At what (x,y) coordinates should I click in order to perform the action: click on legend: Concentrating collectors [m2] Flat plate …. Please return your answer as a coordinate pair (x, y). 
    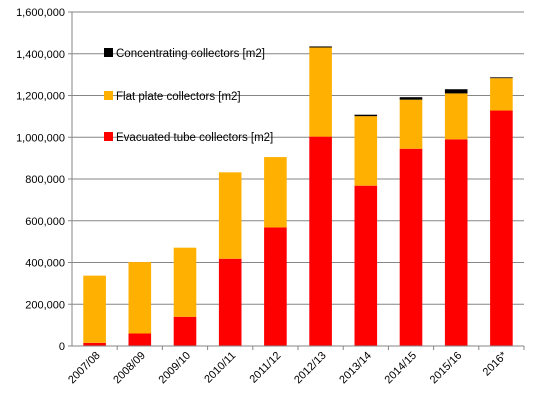
    Looking at the image, I should click on (188, 96).